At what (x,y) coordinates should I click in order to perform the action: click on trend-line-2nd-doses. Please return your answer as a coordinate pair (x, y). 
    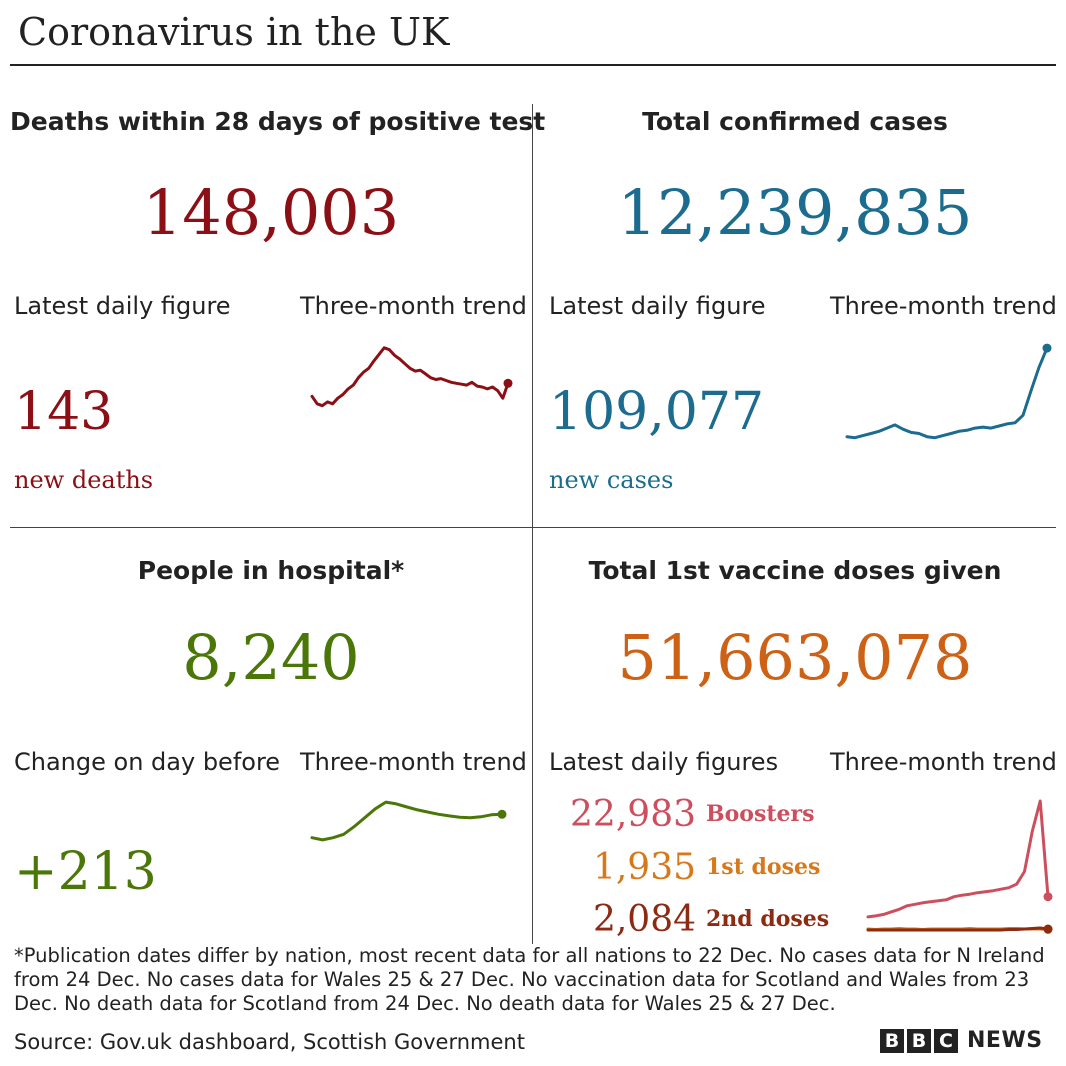
    Looking at the image, I should click on (958, 929).